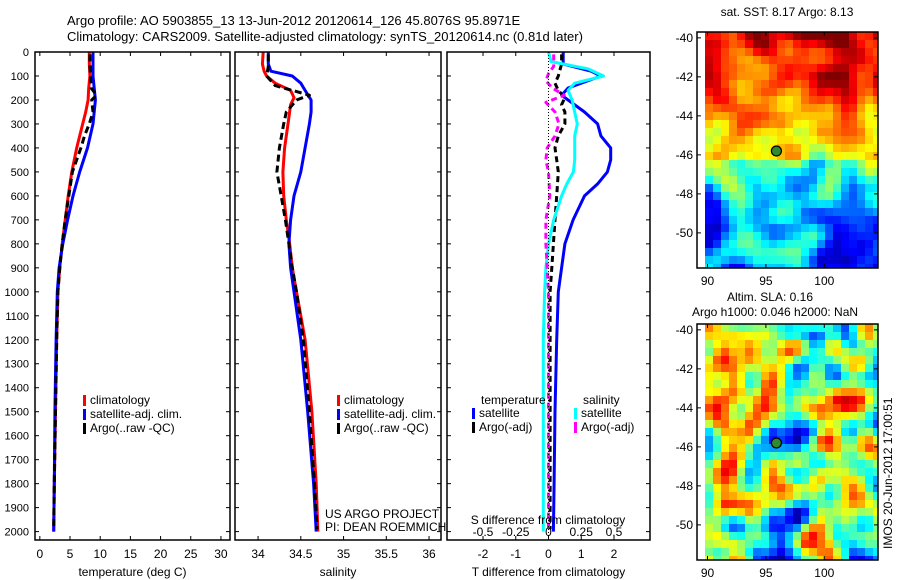  What do you see at coordinates (131, 554) in the screenshot?
I see `x-tick-label: 15` at bounding box center [131, 554].